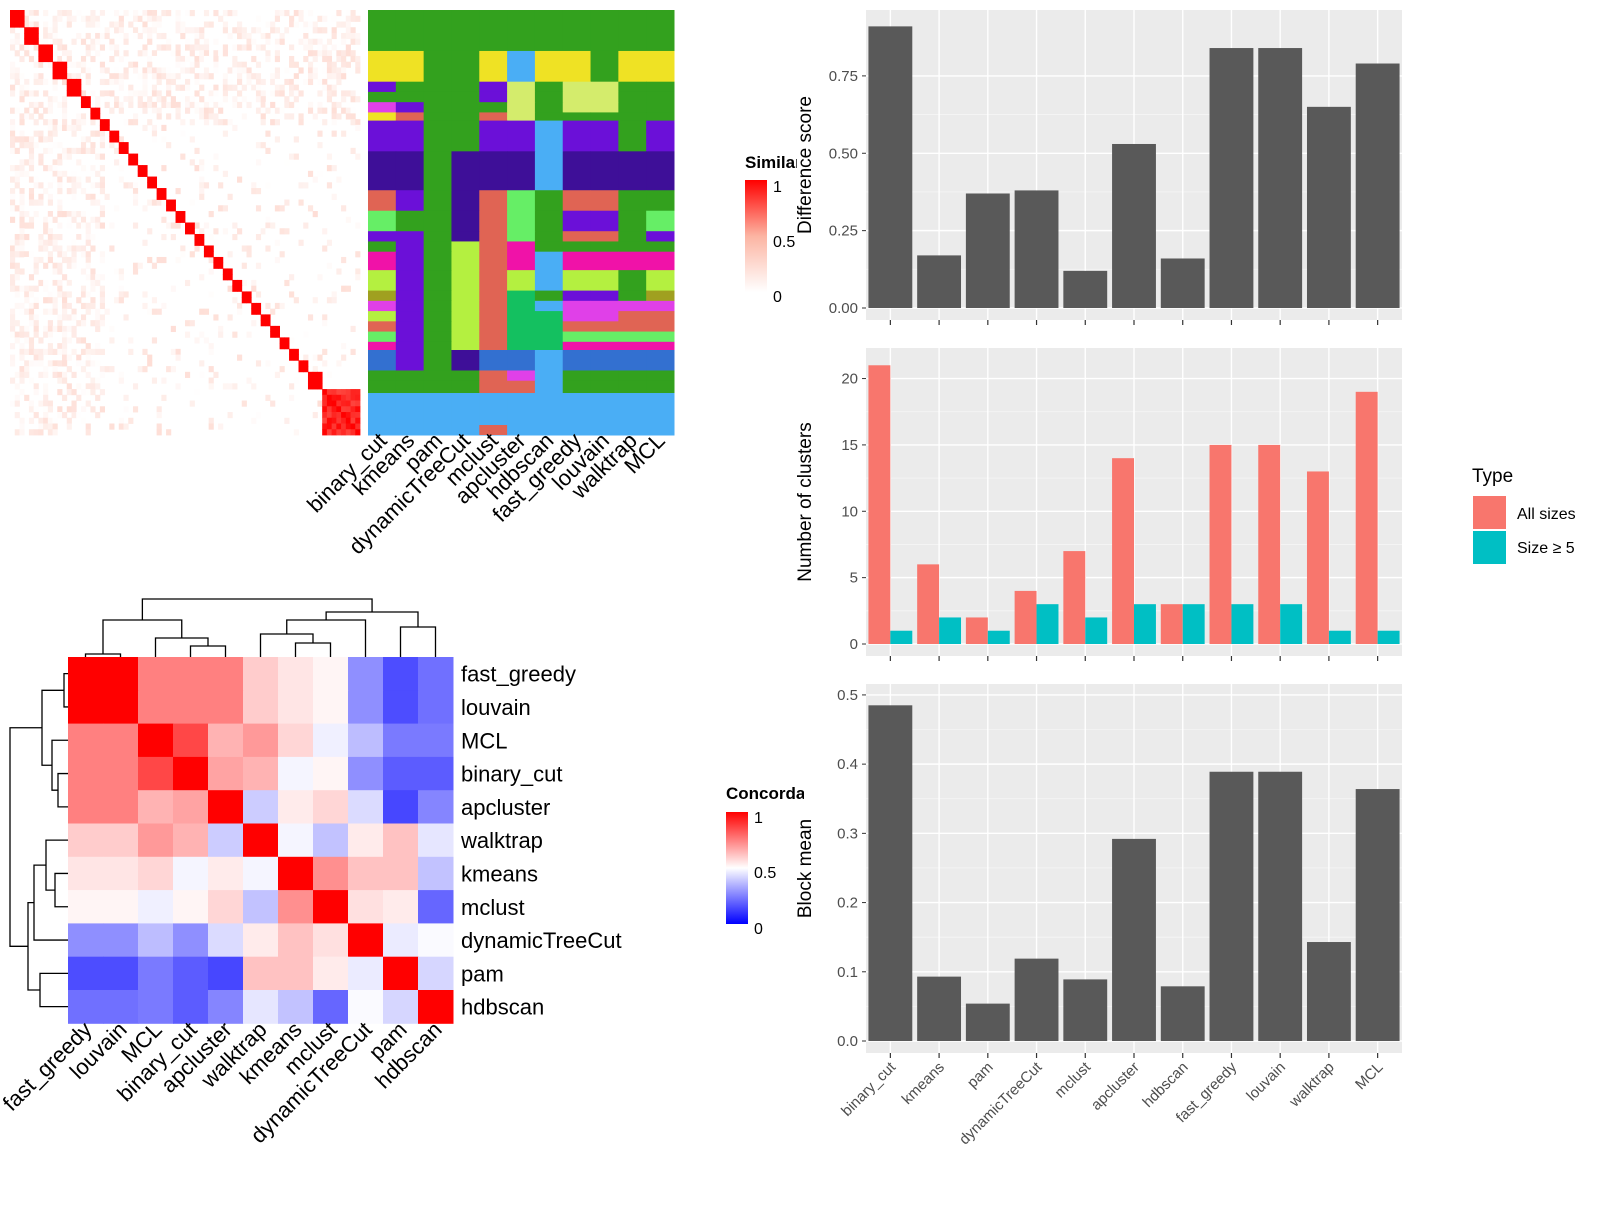 The width and height of the screenshot is (1600, 1205). I want to click on concordance-dendrograms, so click(223, 803).